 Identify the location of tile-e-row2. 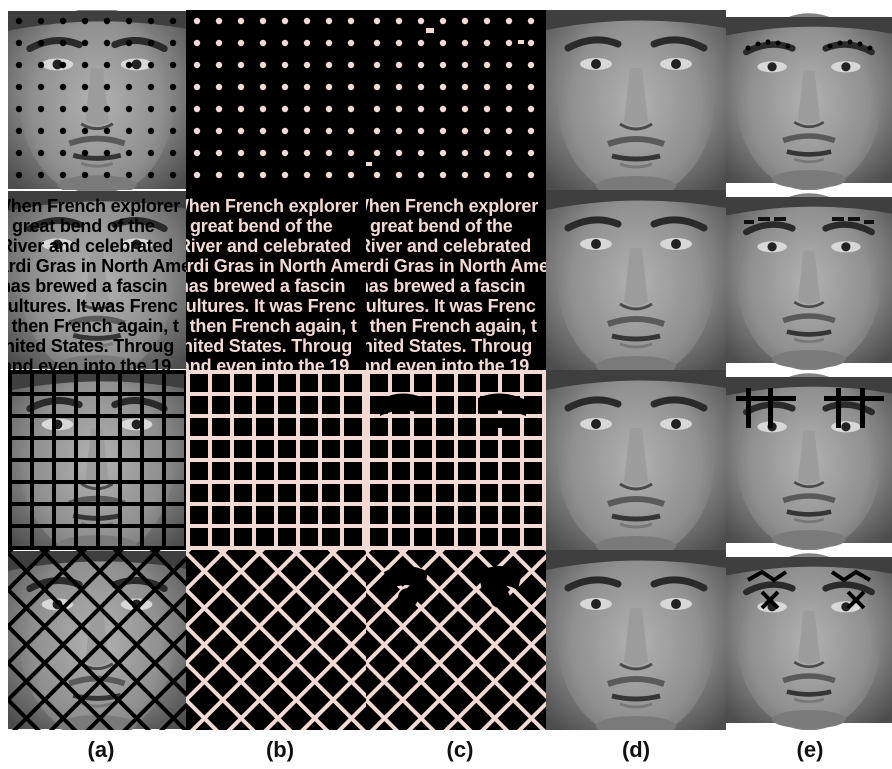
(809, 280).